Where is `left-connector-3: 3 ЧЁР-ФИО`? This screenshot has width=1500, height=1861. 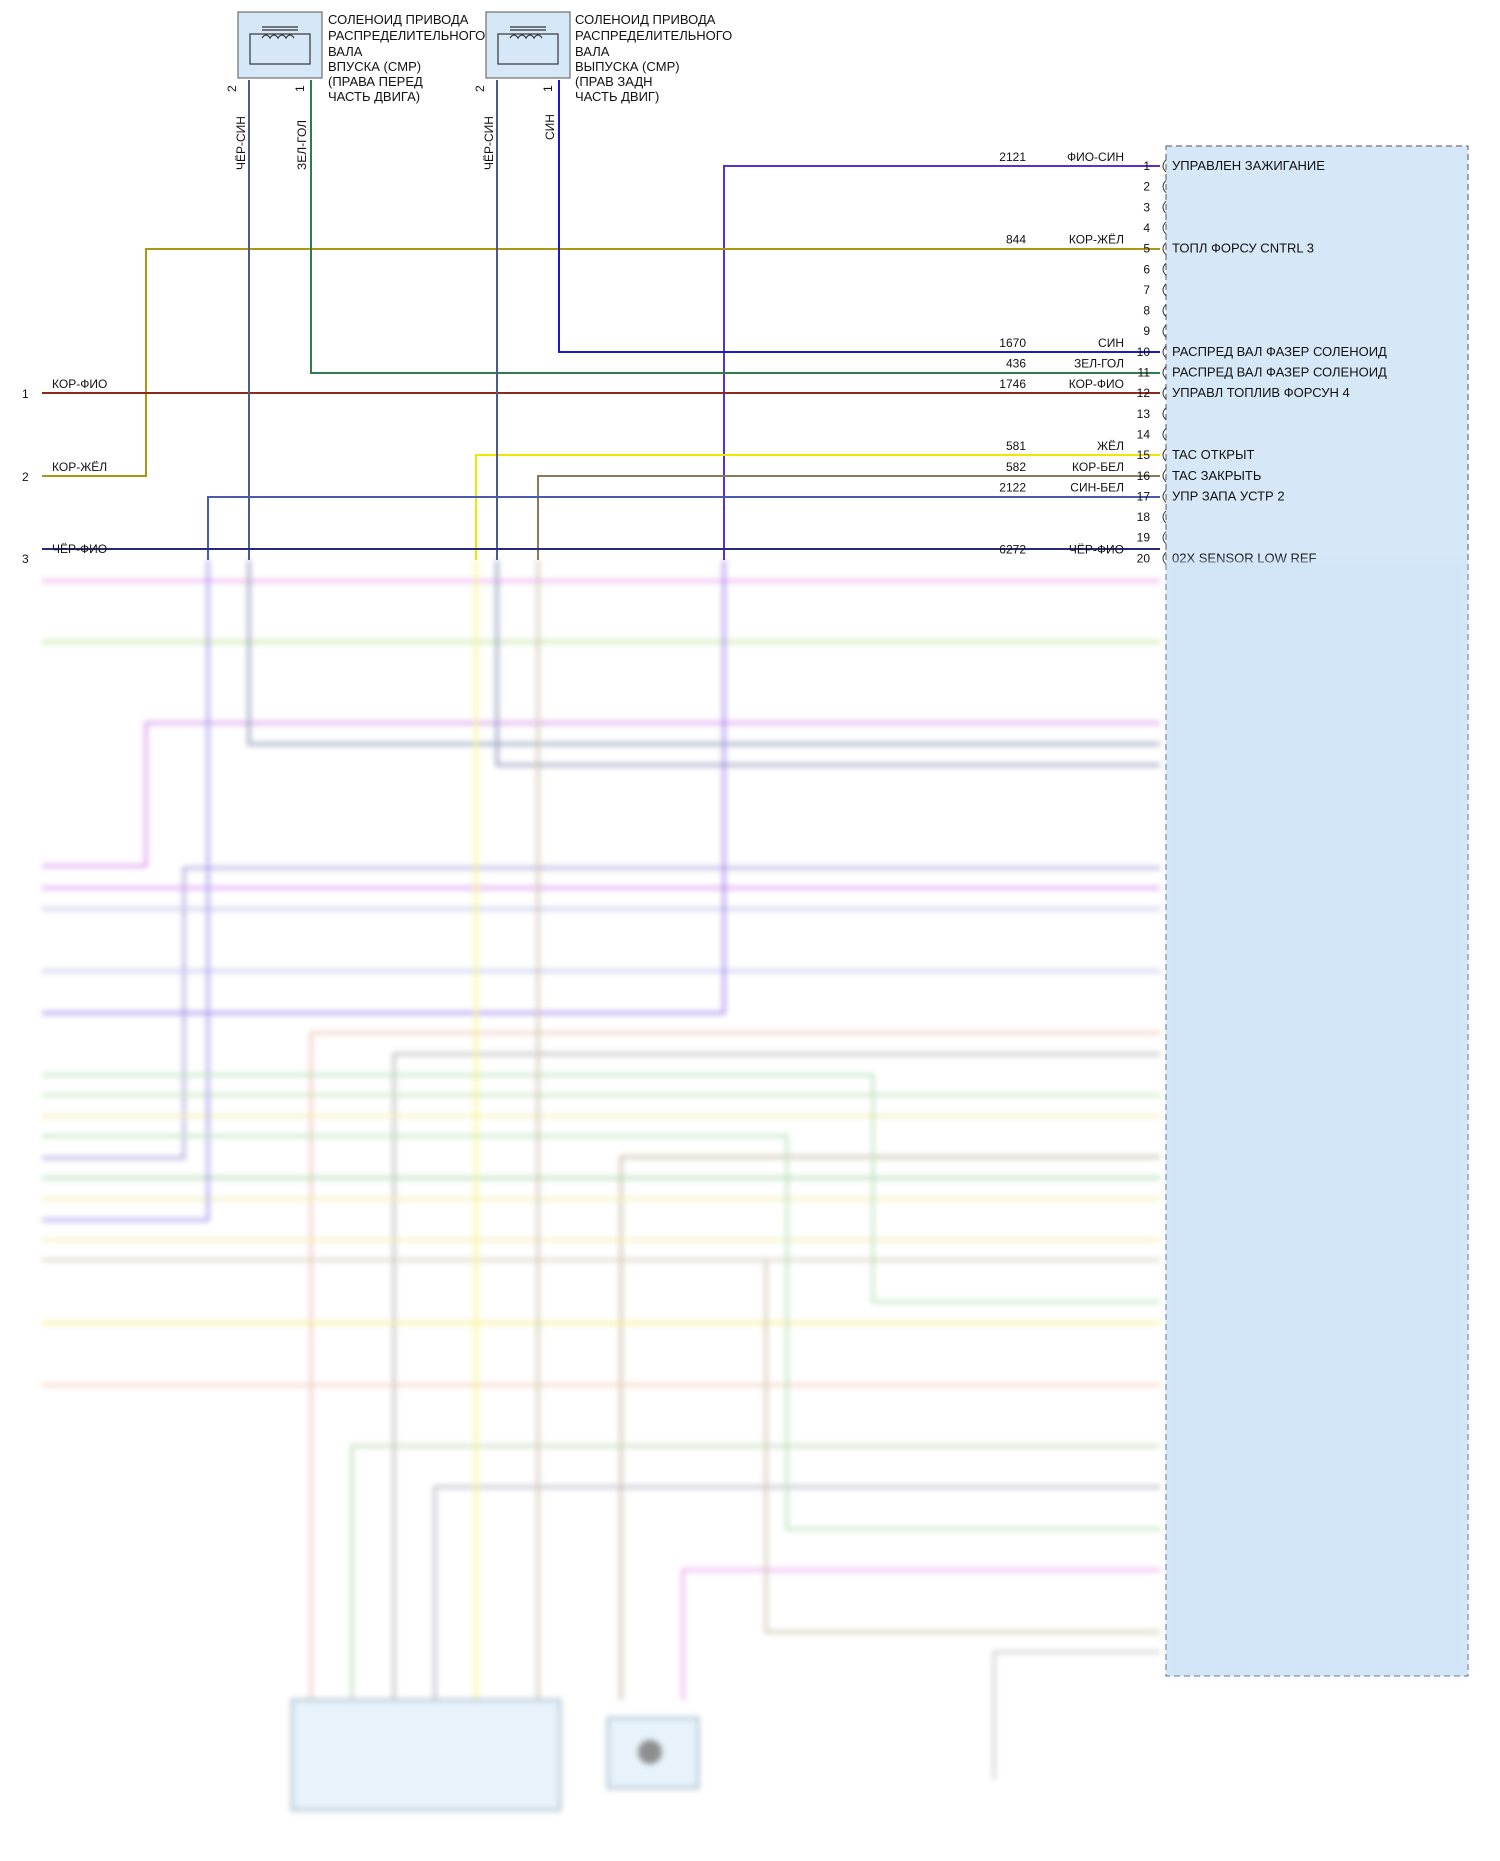 left-connector-3: 3 ЧЁР-ФИО is located at coordinates (64, 554).